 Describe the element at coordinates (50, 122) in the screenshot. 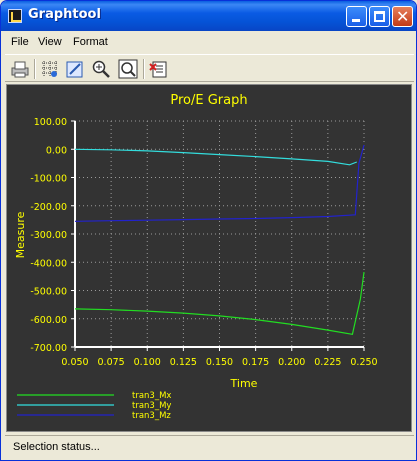

I see `y-tick-label: 100.00` at that location.